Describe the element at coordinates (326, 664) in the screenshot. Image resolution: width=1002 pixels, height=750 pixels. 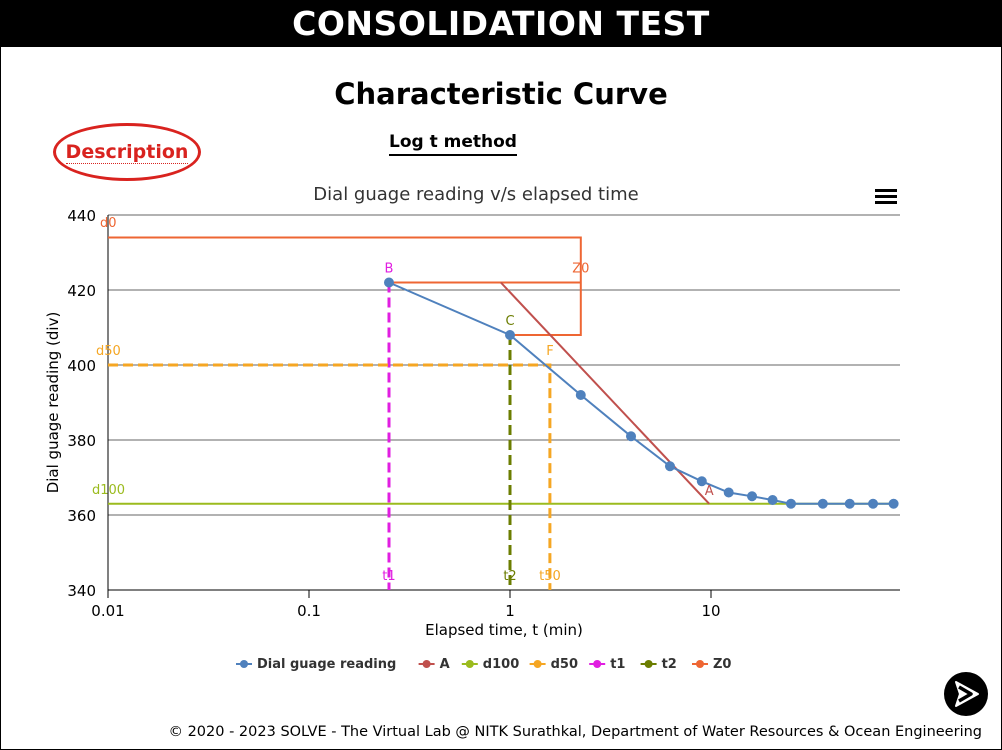
I see `legend-label: Dial guage reading` at that location.